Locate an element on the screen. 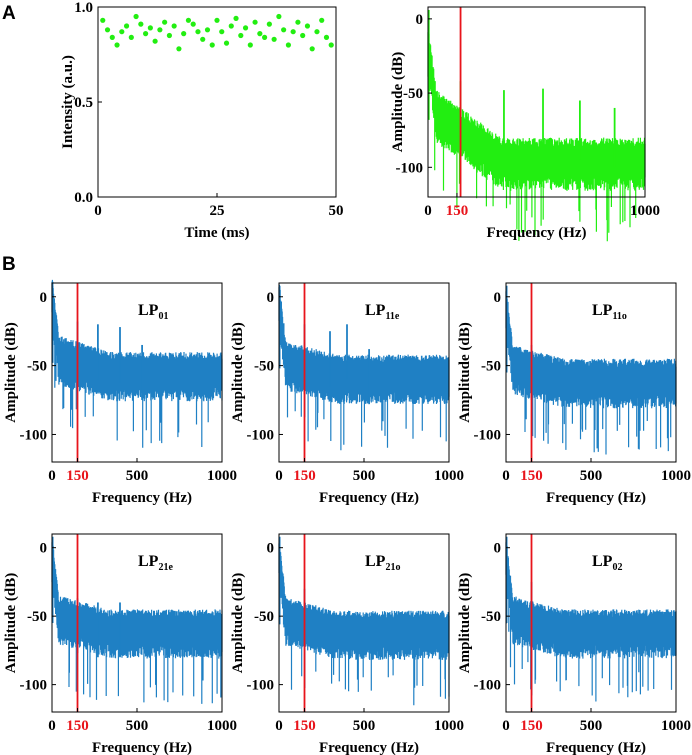 The image size is (692, 755). mode-label-subscript: 01 is located at coordinates (163, 316).